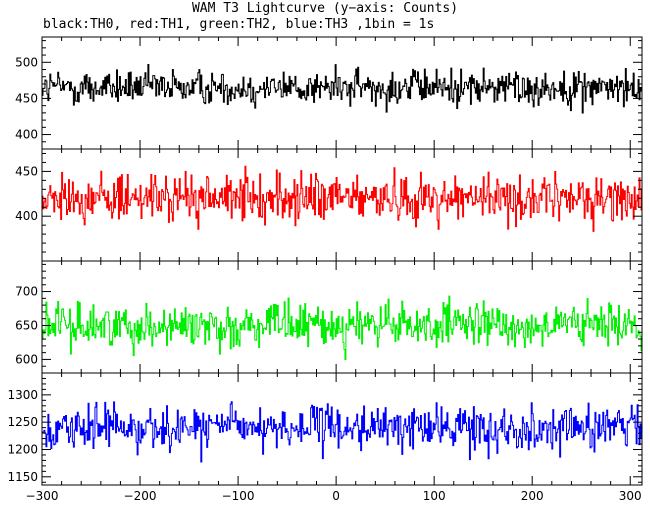  I want to click on y-tick-label: 1200, so click(22, 449).